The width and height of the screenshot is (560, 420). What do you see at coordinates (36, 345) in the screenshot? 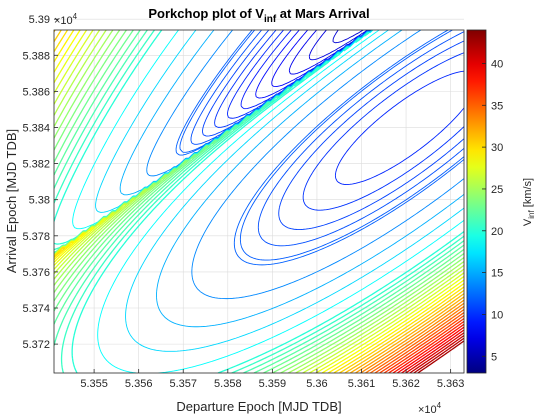
I see `y-tick-label: 5.372` at bounding box center [36, 345].